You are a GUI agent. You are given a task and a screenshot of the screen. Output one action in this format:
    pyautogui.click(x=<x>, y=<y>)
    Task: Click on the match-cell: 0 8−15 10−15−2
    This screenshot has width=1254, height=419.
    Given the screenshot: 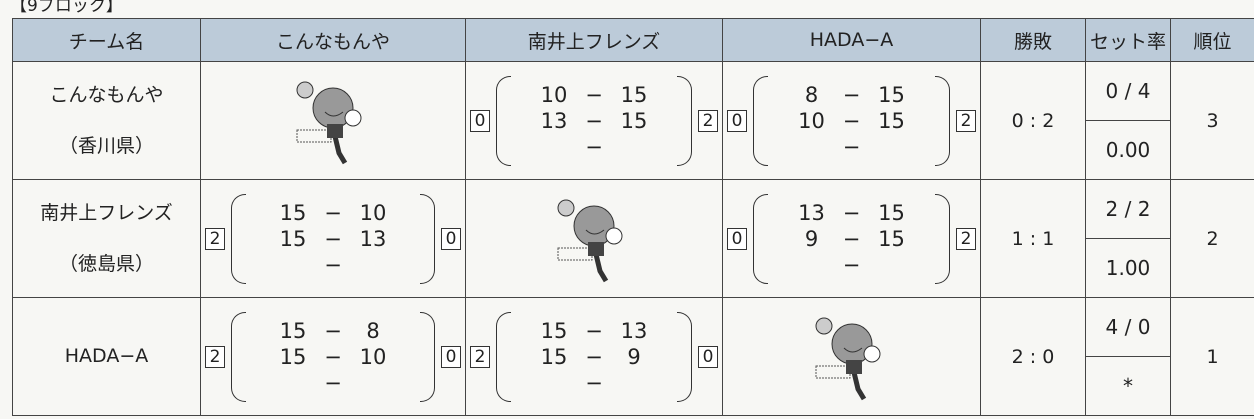 What is the action you would take?
    pyautogui.click(x=851, y=120)
    